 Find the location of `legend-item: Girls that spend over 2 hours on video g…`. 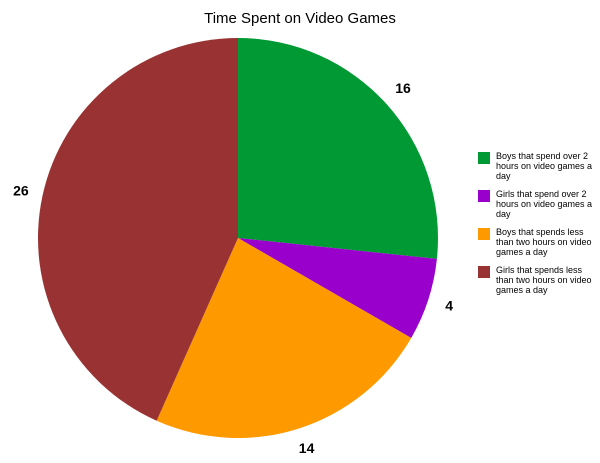

legend-item: Girls that spend over 2 hours on video g… is located at coordinates (535, 204).